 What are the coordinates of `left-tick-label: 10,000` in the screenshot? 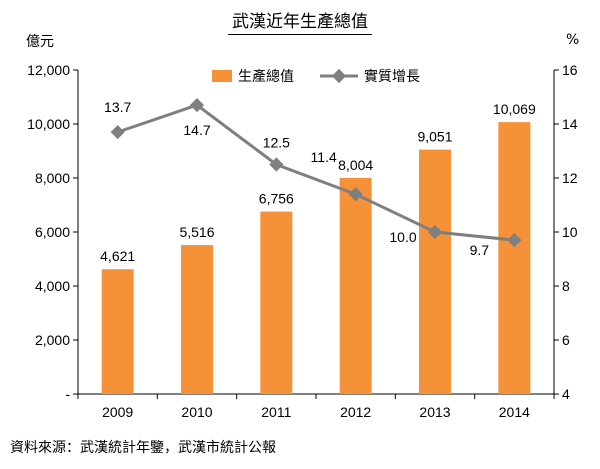 It's located at (48, 124).